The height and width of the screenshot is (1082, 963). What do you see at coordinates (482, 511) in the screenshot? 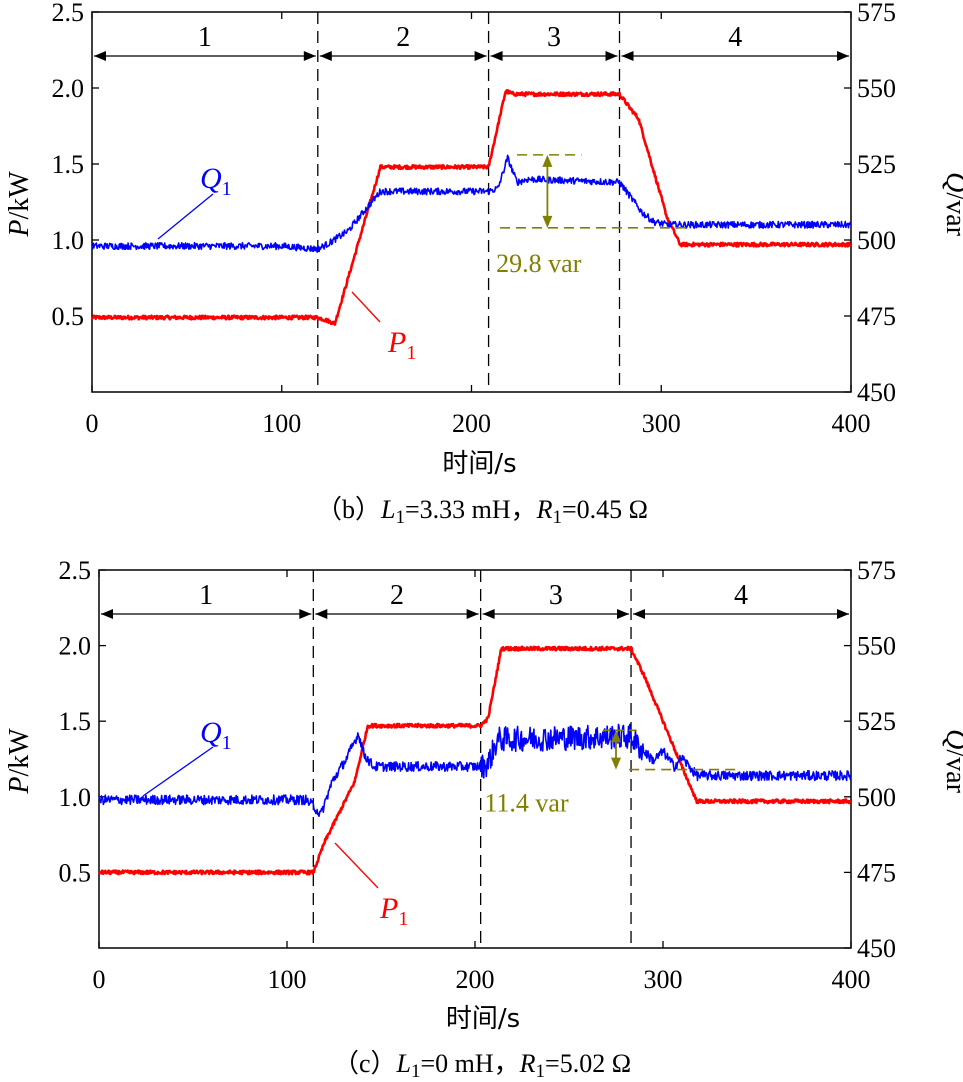
I see `figure-caption: （b）L1=3.33 mH，R1=0.45 Ω` at bounding box center [482, 511].